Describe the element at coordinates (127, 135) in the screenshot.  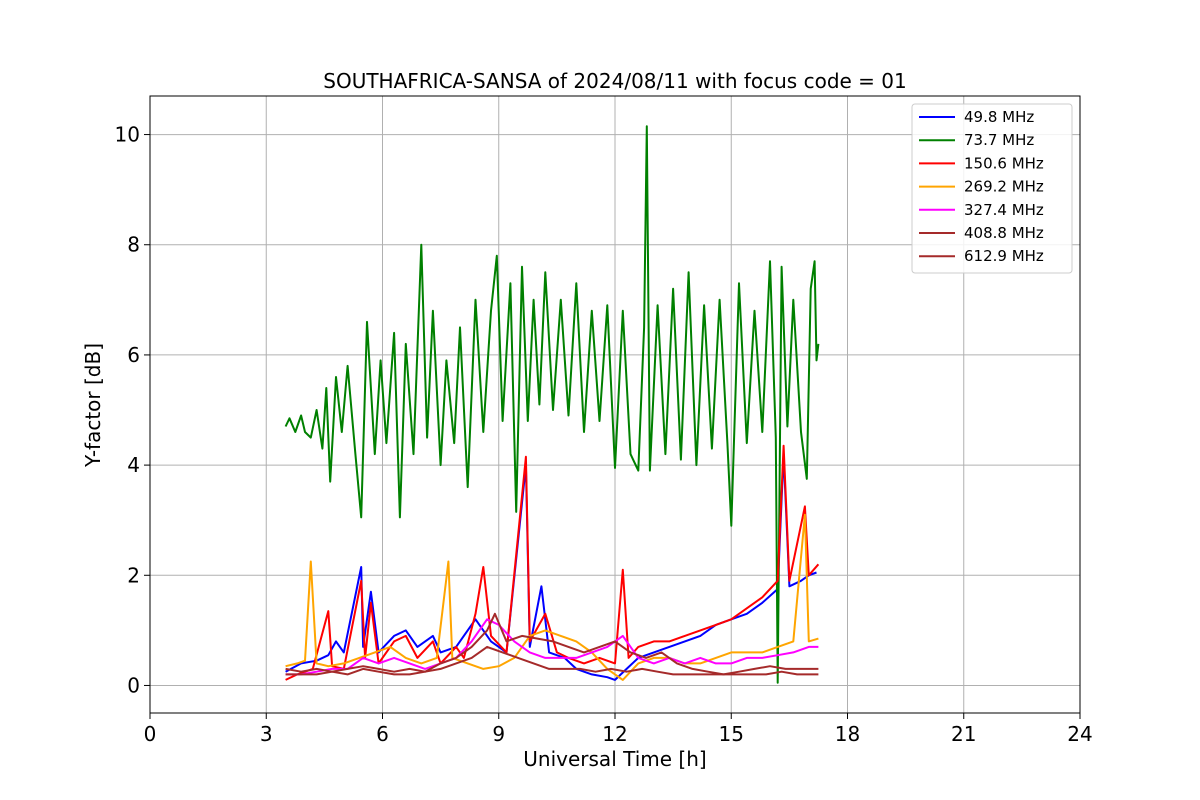
I see `y-tick-label: 10` at that location.